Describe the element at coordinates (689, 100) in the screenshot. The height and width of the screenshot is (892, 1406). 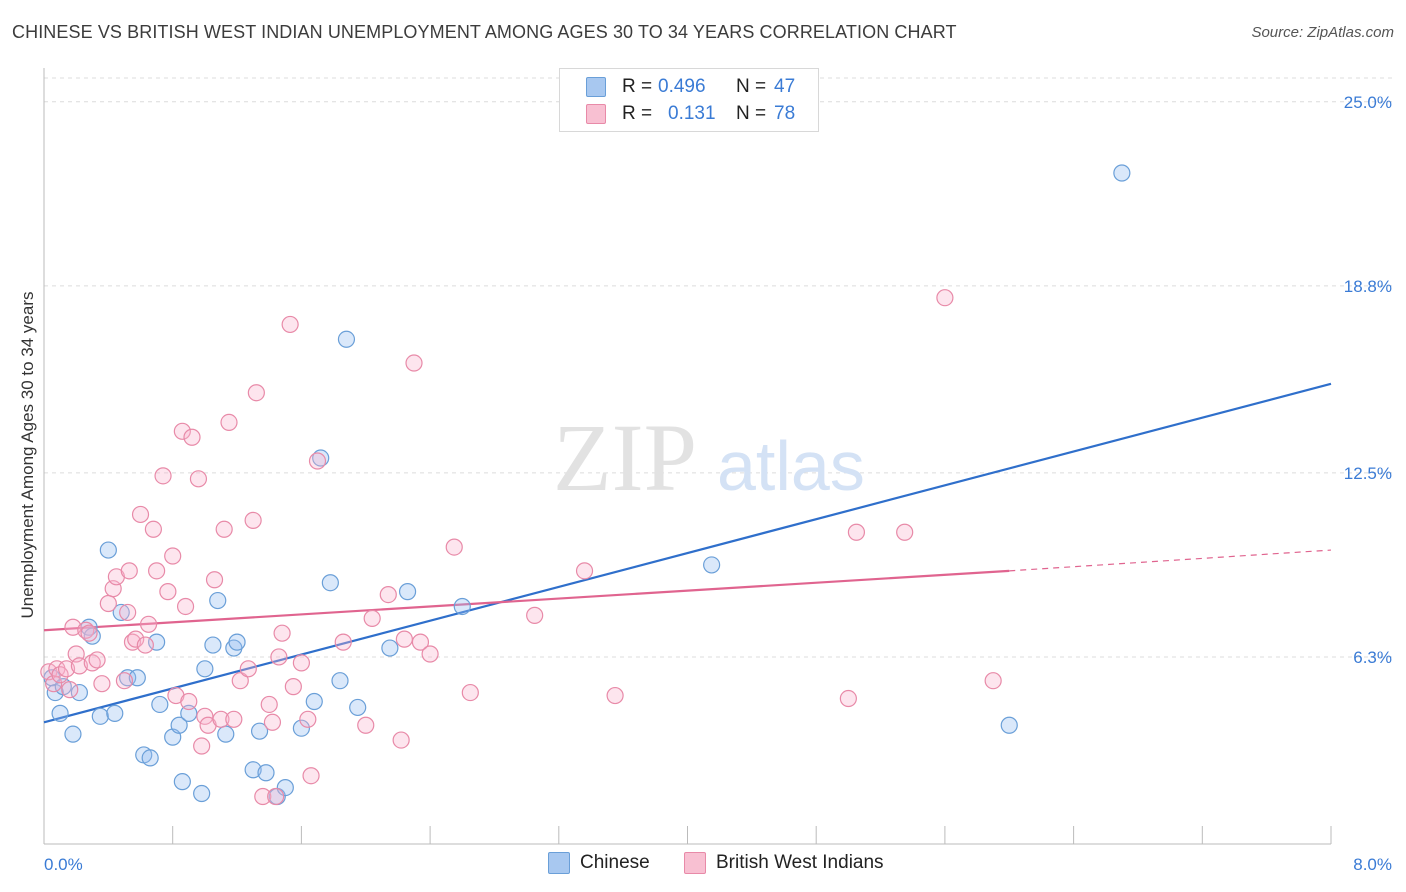
I see `correlation-legend: R = 0.496 N = 47 R = 0.131 N = 78` at that location.